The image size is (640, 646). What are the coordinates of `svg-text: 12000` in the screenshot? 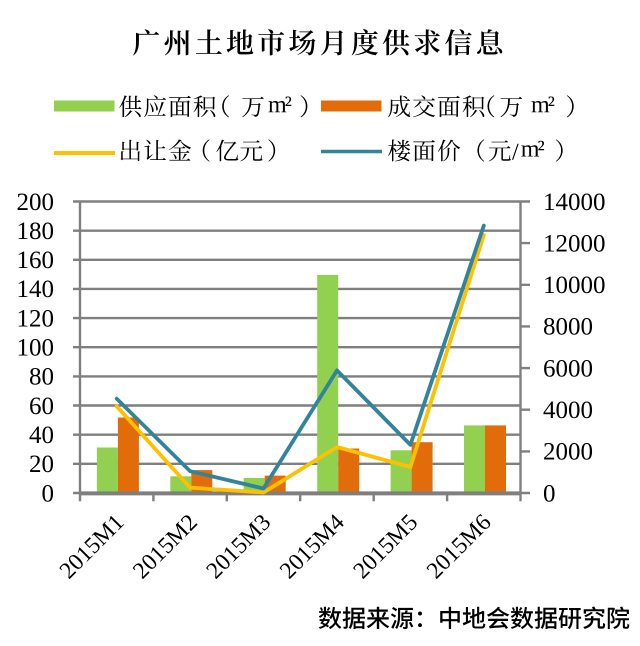 It's located at (574, 243).